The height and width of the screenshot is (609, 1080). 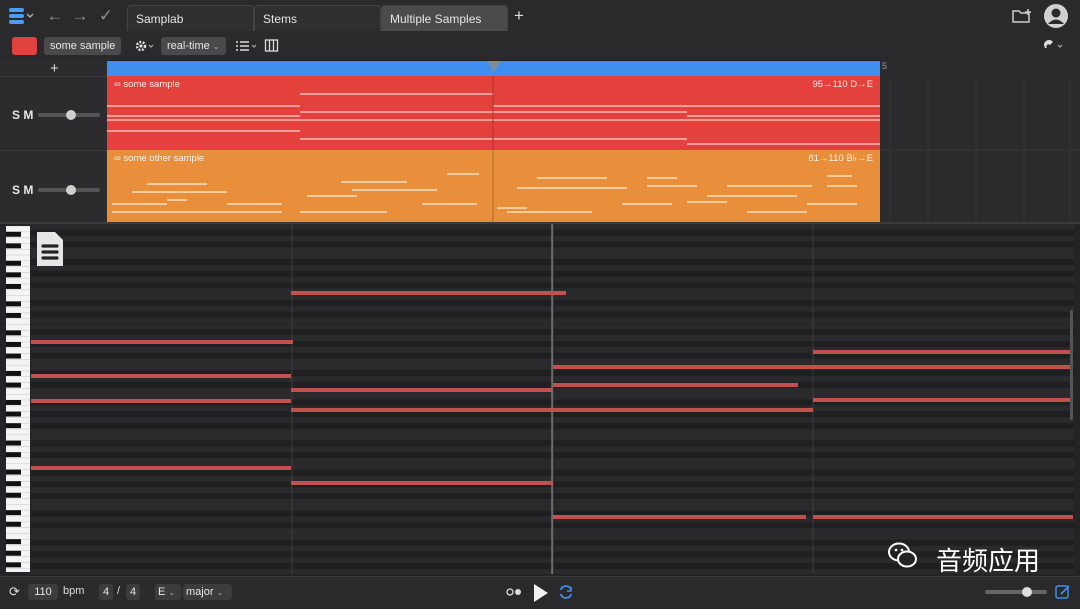 What do you see at coordinates (840, 158) in the screenshot?
I see `clip-tempo-key: 81→110 B♭→E` at bounding box center [840, 158].